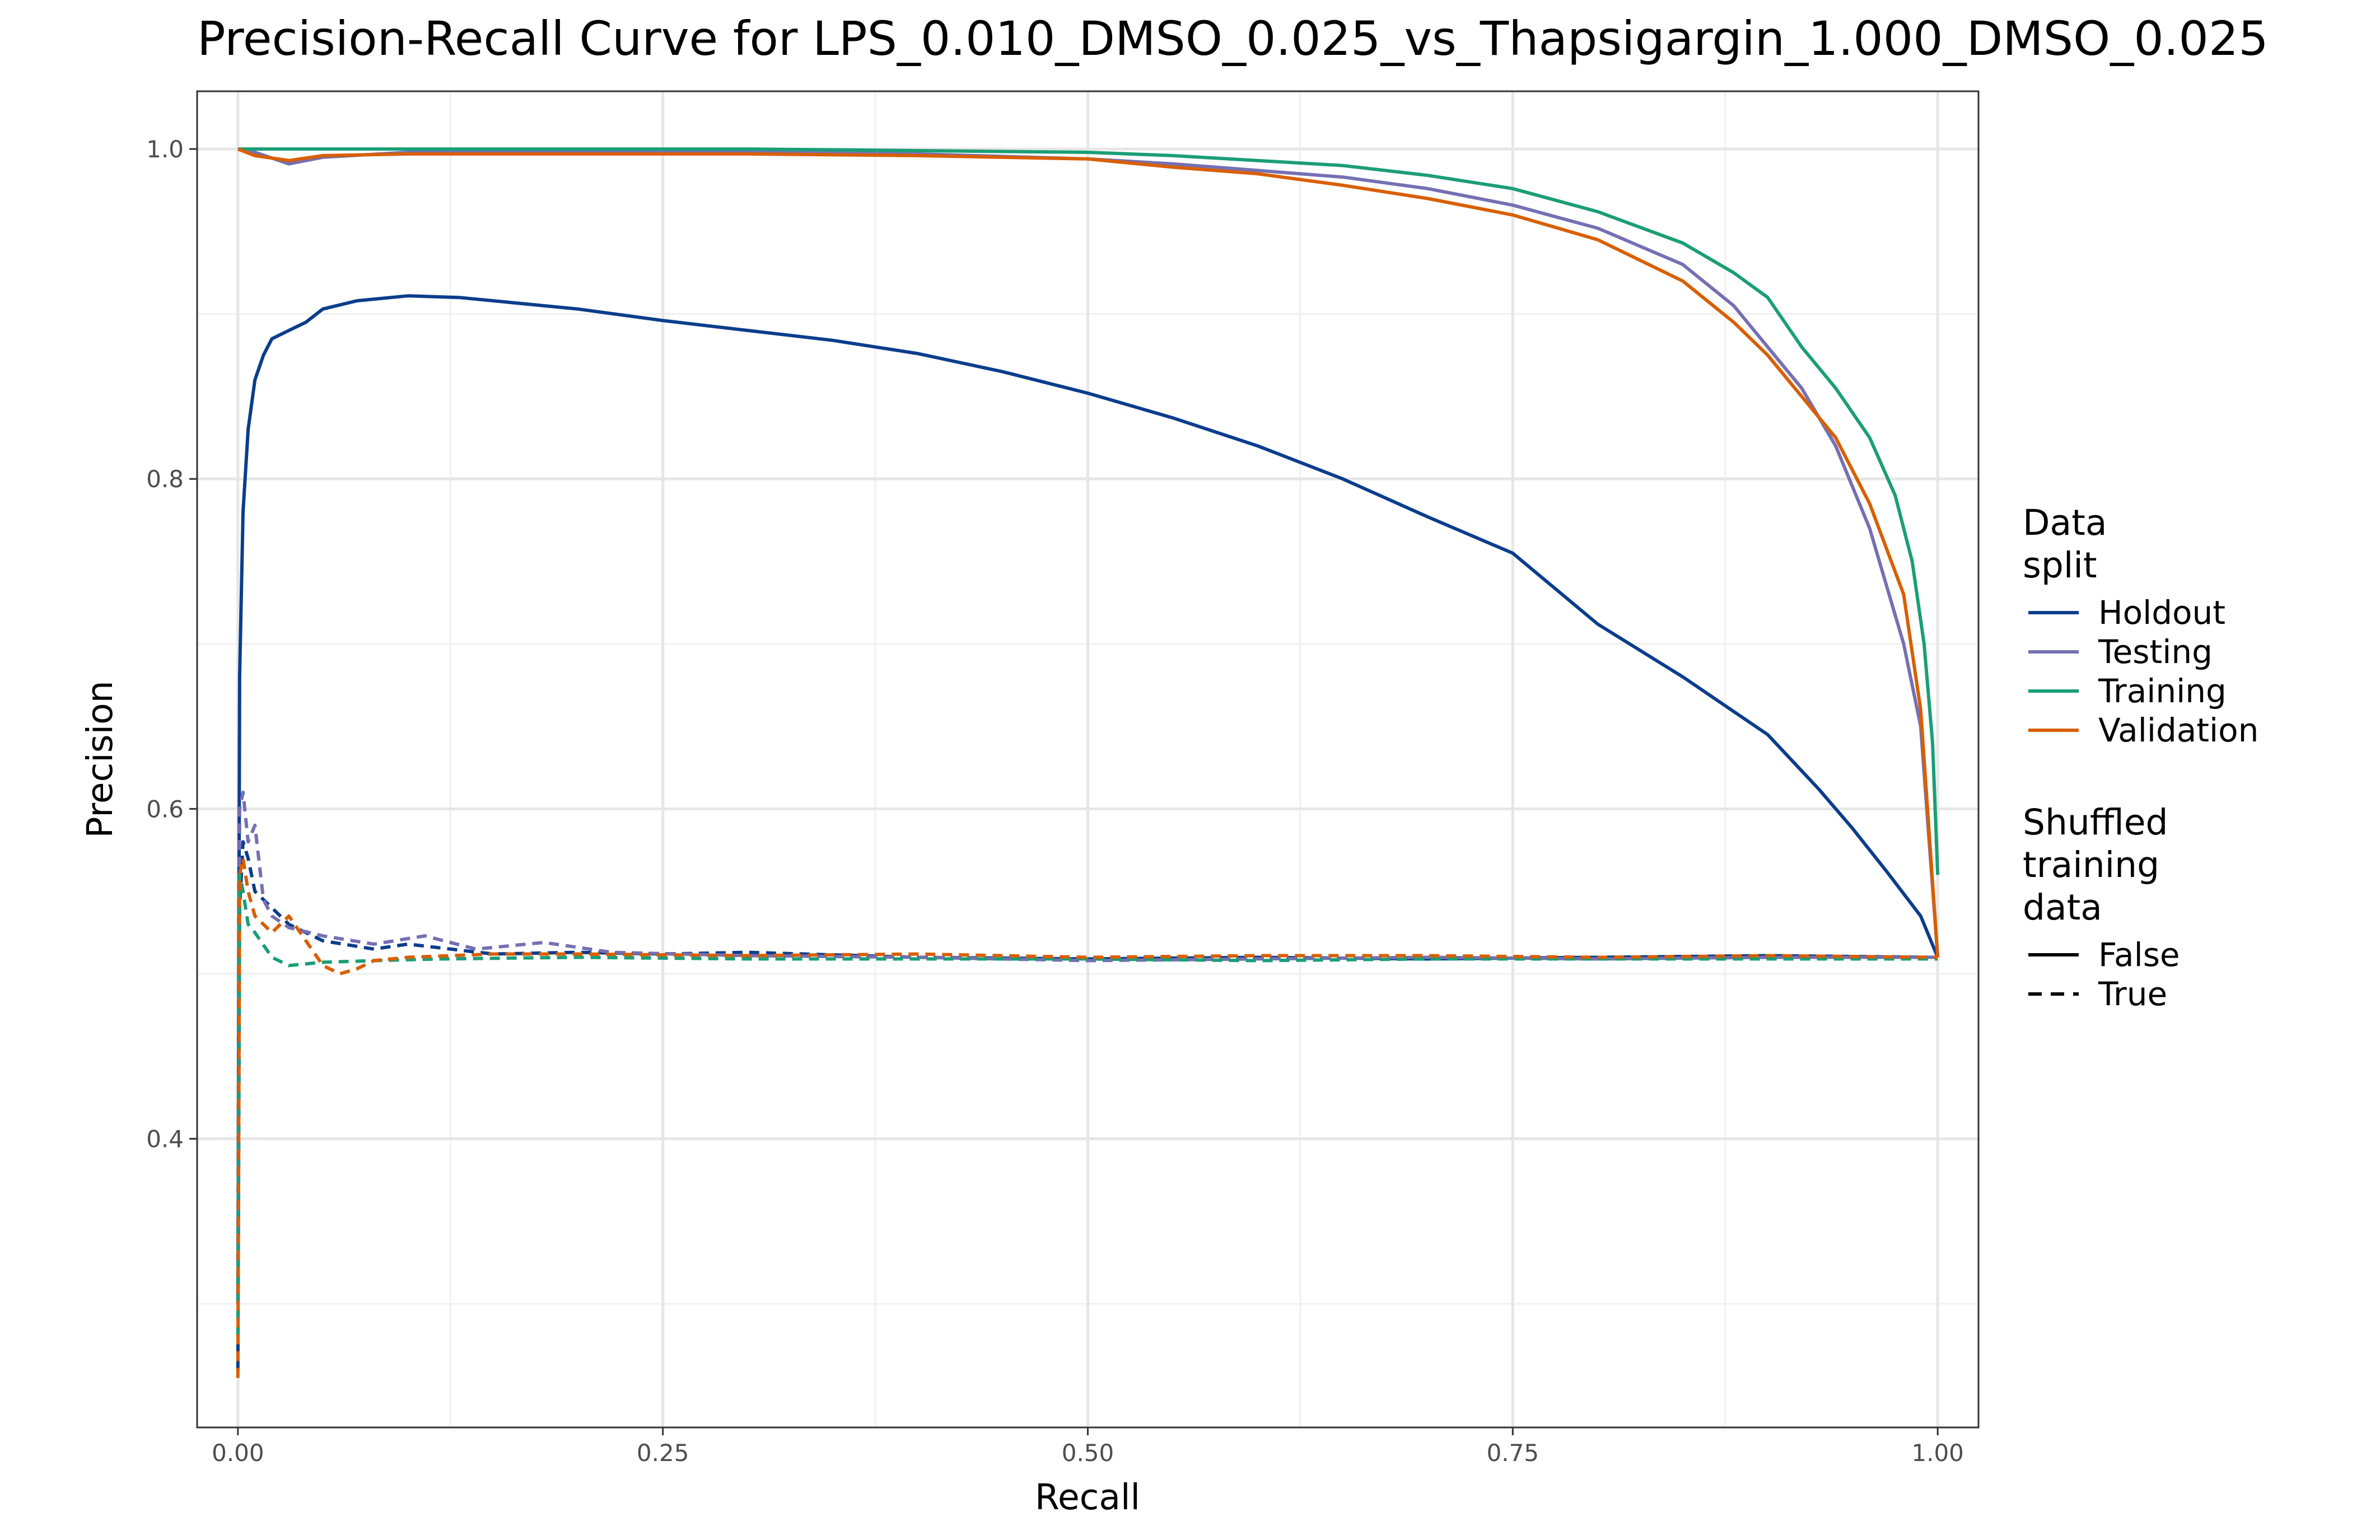 Image resolution: width=2380 pixels, height=1540 pixels. What do you see at coordinates (2060, 566) in the screenshot?
I see `legend-color-title: split` at bounding box center [2060, 566].